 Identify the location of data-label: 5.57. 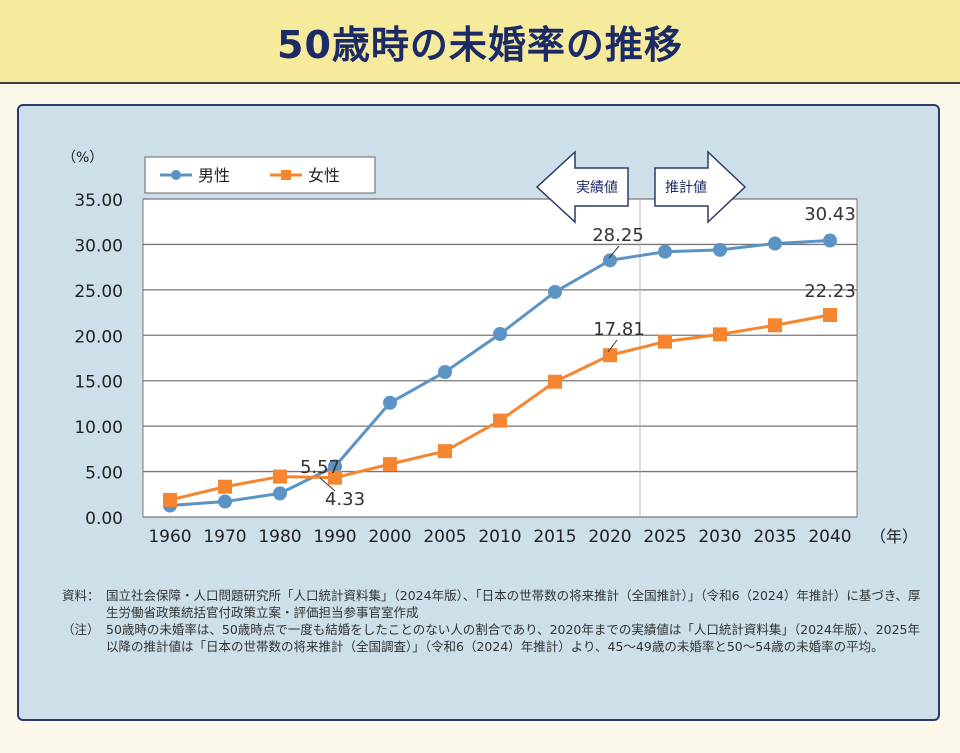
(320, 467).